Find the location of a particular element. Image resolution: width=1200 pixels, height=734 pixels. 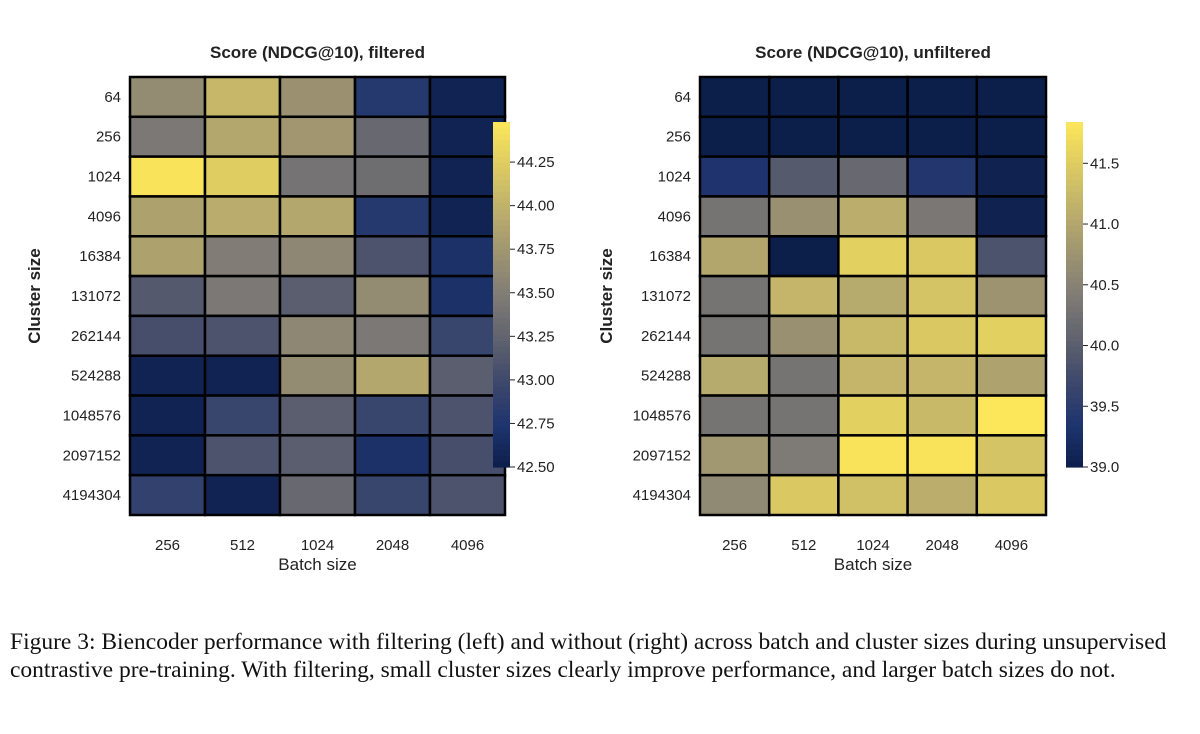

chart-title: Score (NDCG@10), unfiltered is located at coordinates (873, 52).